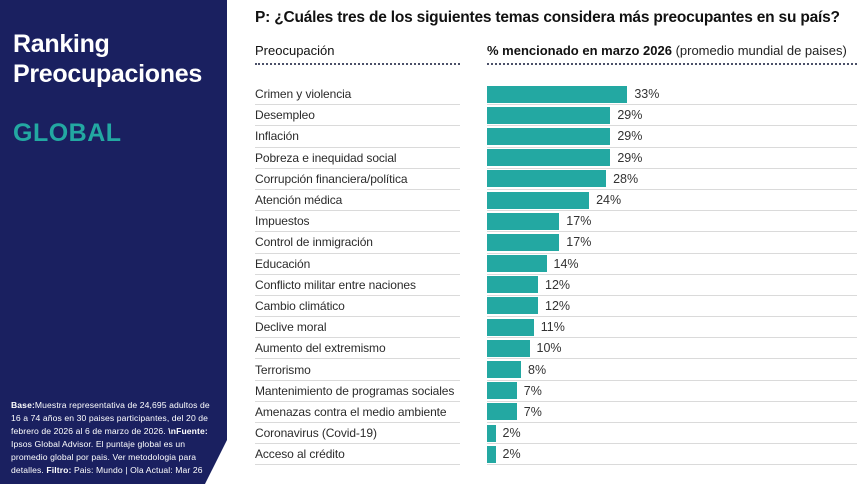 The height and width of the screenshot is (484, 862). What do you see at coordinates (61, 44) in the screenshot?
I see `report-title-line1: Ranking` at bounding box center [61, 44].